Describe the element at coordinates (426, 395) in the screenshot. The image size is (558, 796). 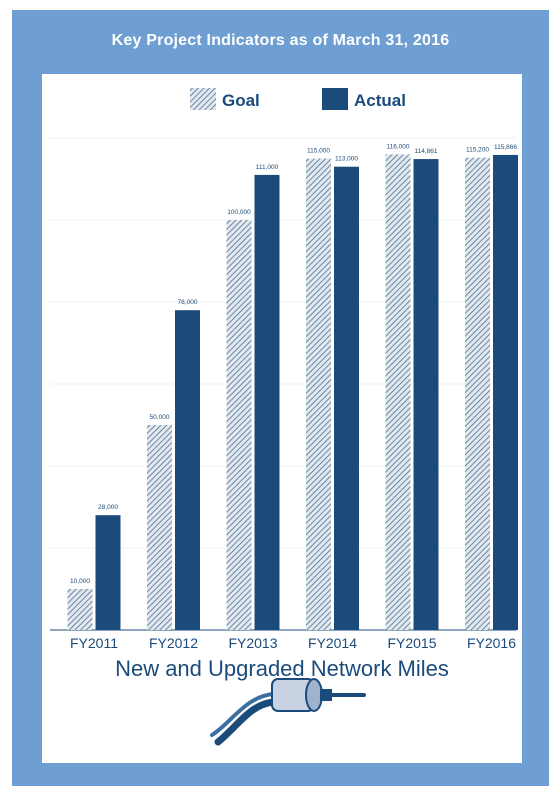
I see `bar-actual-fy2015` at that location.